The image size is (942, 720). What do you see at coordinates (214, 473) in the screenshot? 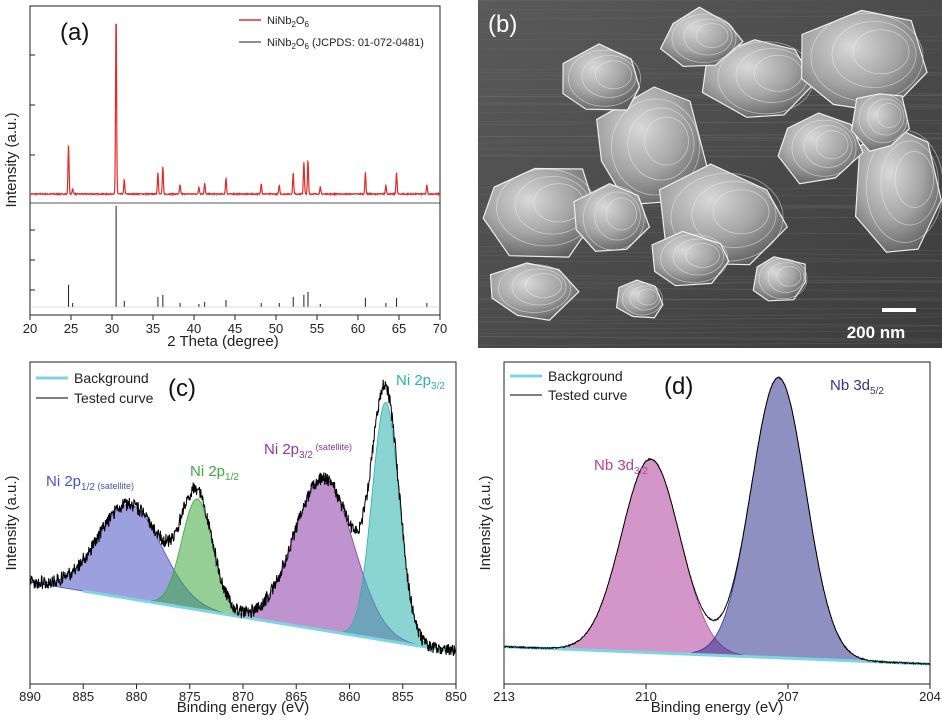
I see `annotation-ni-2p12: Ni 2p1/2` at bounding box center [214, 473].